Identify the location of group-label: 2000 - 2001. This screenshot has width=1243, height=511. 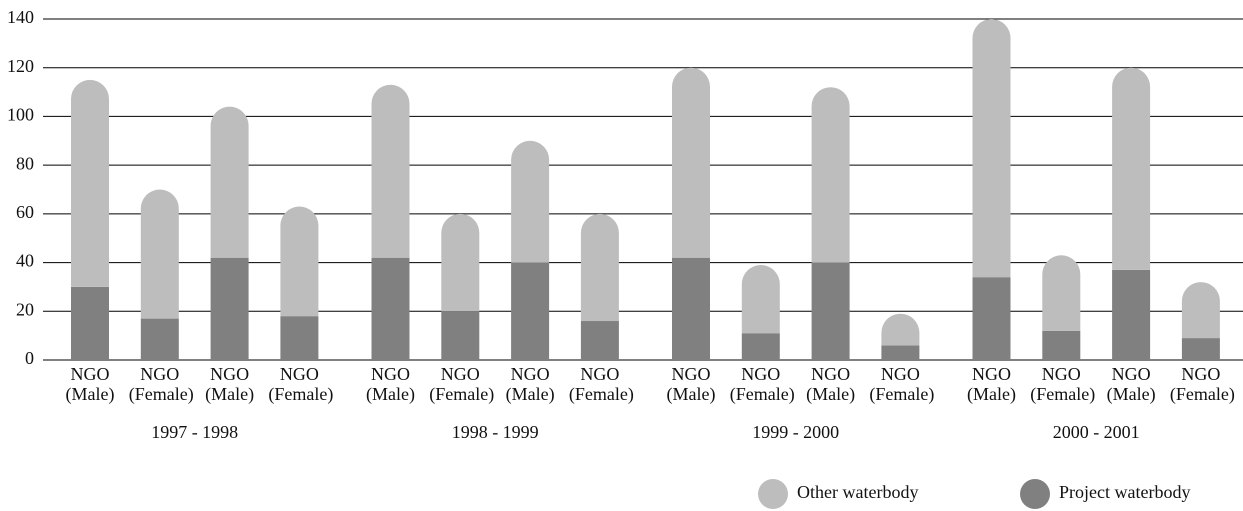
(1096, 432).